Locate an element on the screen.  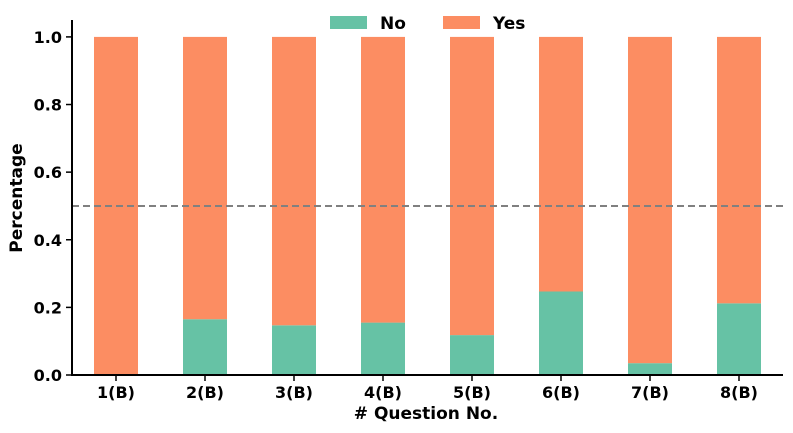
x-tick-label: 7(B) is located at coordinates (650, 392).